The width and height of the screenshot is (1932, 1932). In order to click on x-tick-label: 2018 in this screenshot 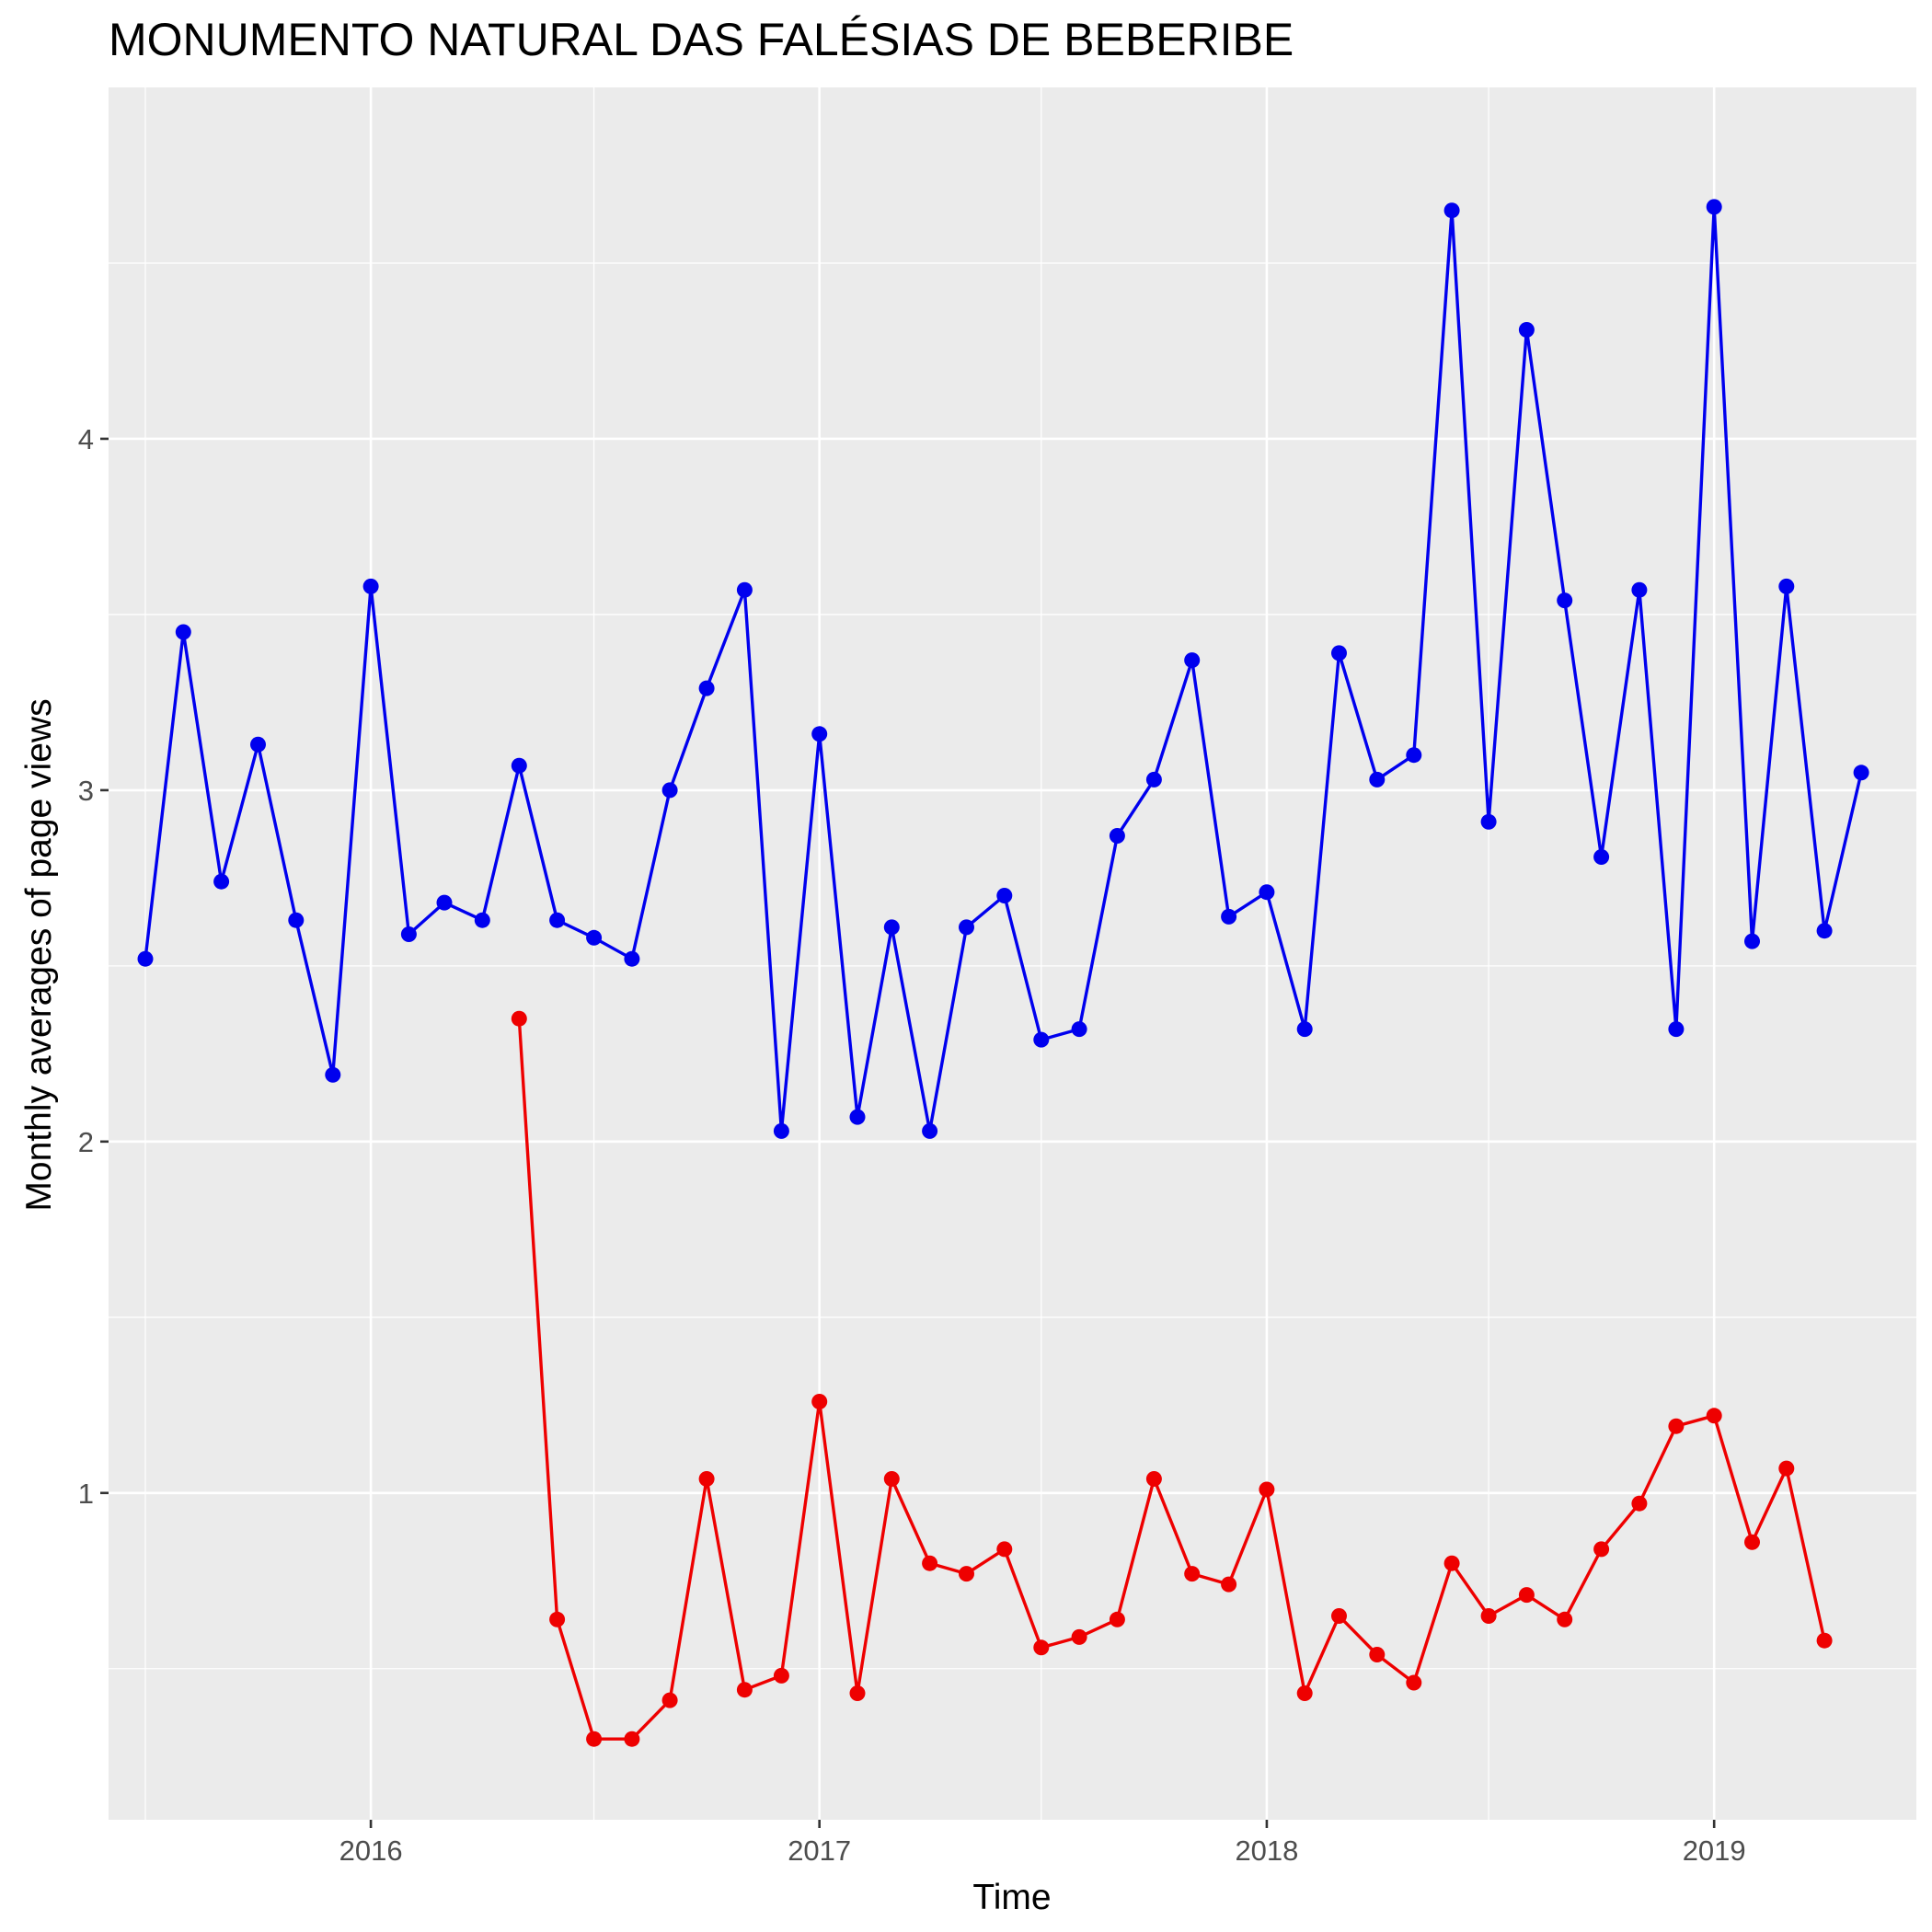, I will do `click(1266, 1850)`.